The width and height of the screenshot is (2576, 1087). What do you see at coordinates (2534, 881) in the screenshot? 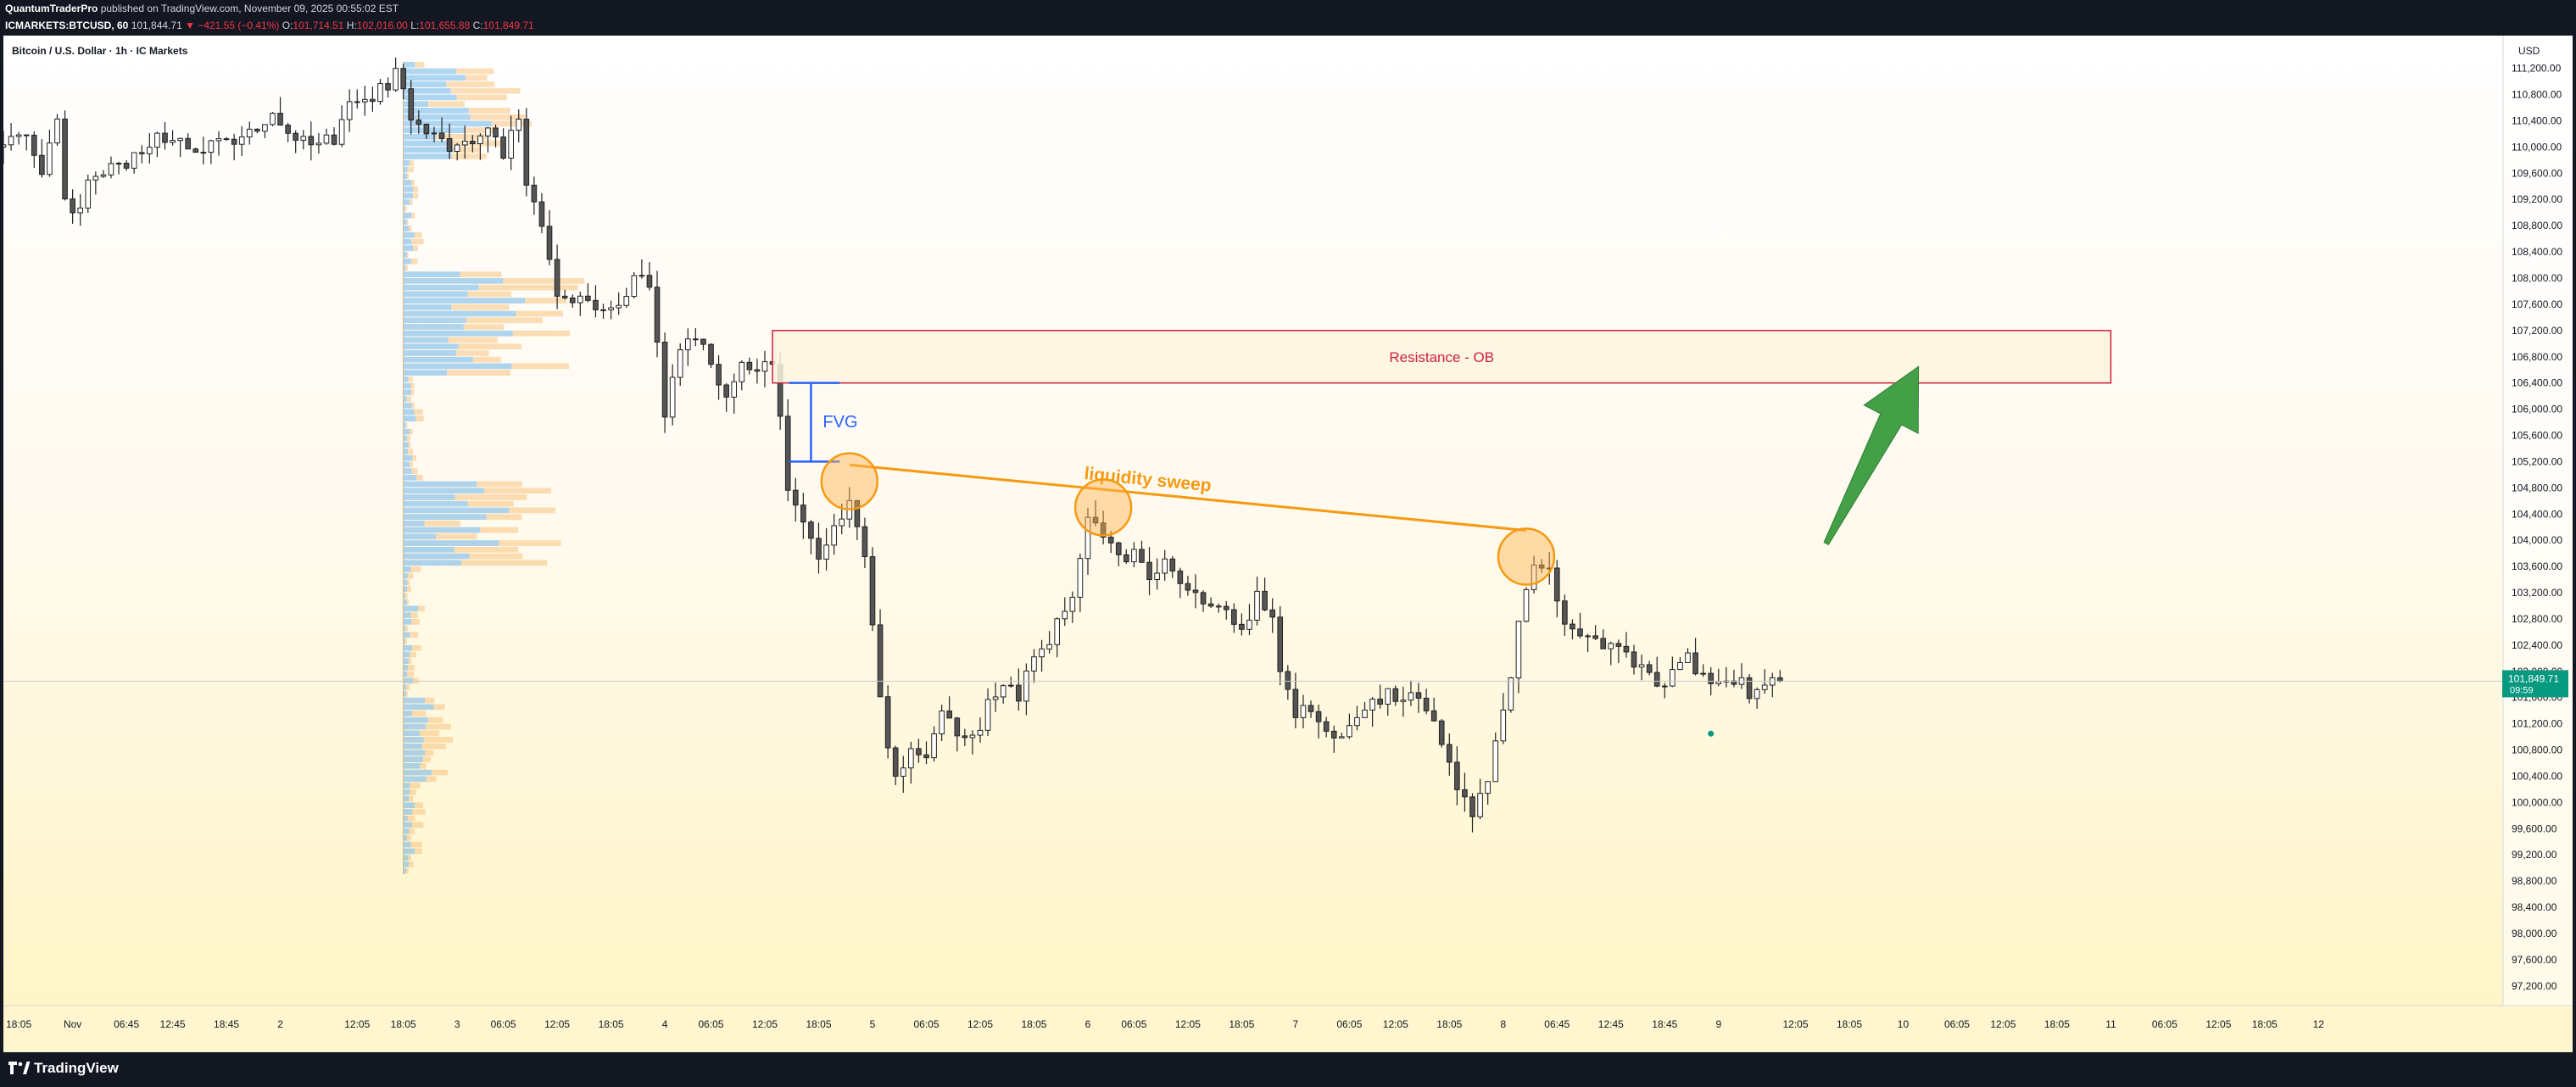
I see `y-tick-label: 98,800.00` at bounding box center [2534, 881].